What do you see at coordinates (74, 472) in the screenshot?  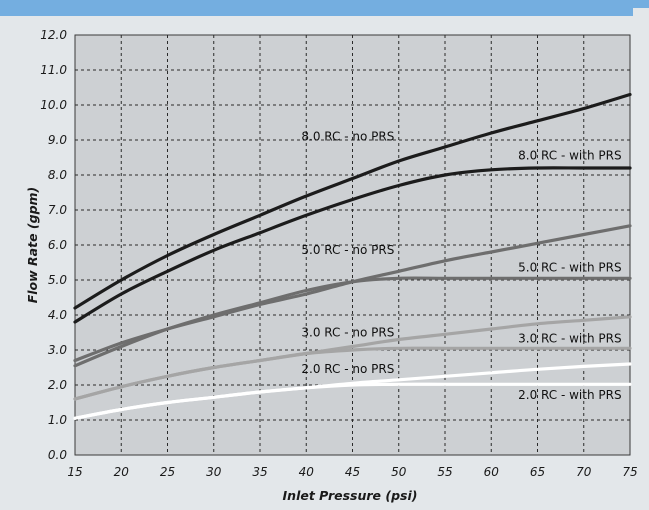 I see `x-tick-label: 15` at bounding box center [74, 472].